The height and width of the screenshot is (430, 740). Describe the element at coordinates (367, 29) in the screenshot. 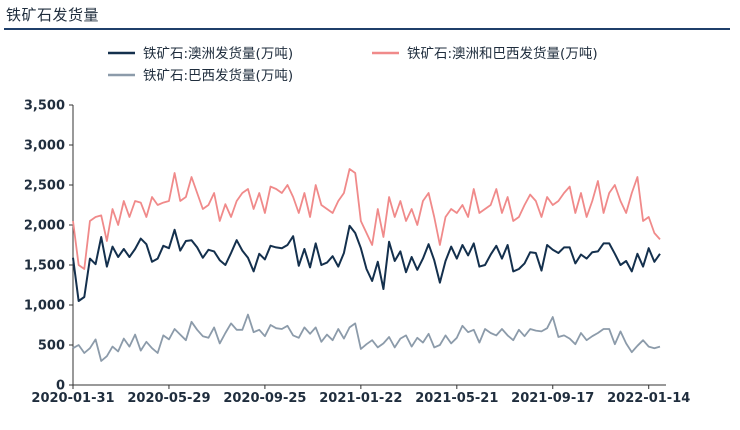

I see `title-rule` at that location.